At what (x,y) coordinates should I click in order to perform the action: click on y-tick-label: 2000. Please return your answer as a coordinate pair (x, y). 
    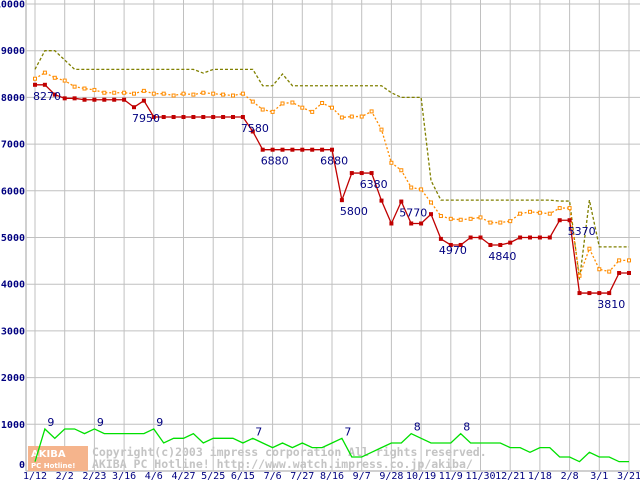
    Looking at the image, I should click on (13, 378).